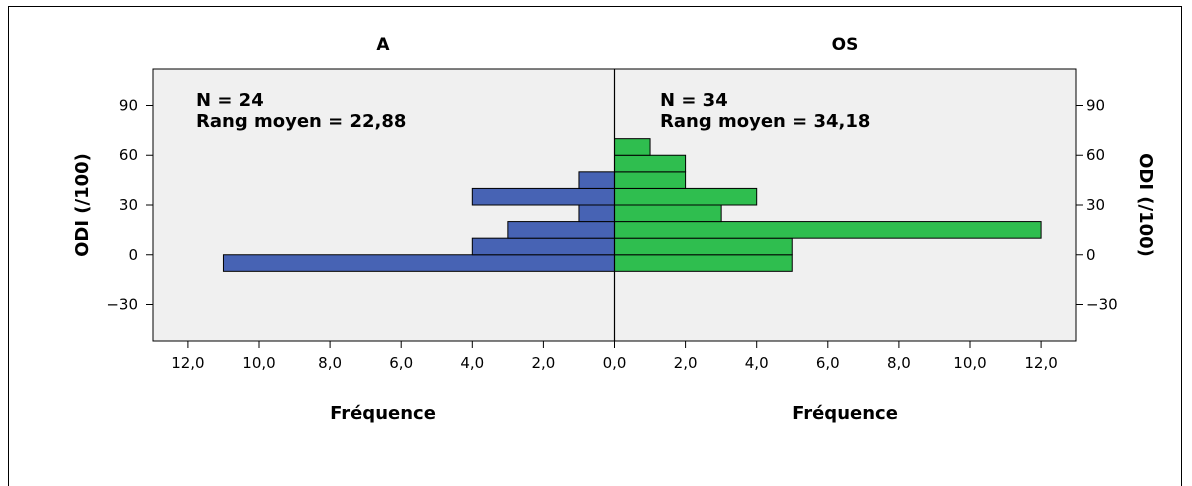 This screenshot has width=1192, height=486. I want to click on y-tick-label-left: 60, so click(128, 155).